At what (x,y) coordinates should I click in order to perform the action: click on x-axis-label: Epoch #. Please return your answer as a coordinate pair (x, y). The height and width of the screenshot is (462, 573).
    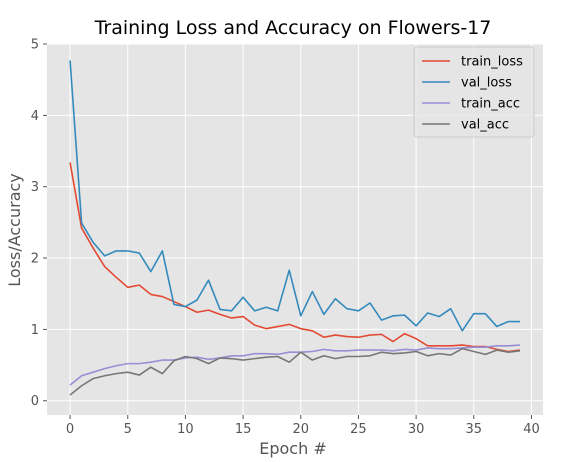
    Looking at the image, I should click on (292, 448).